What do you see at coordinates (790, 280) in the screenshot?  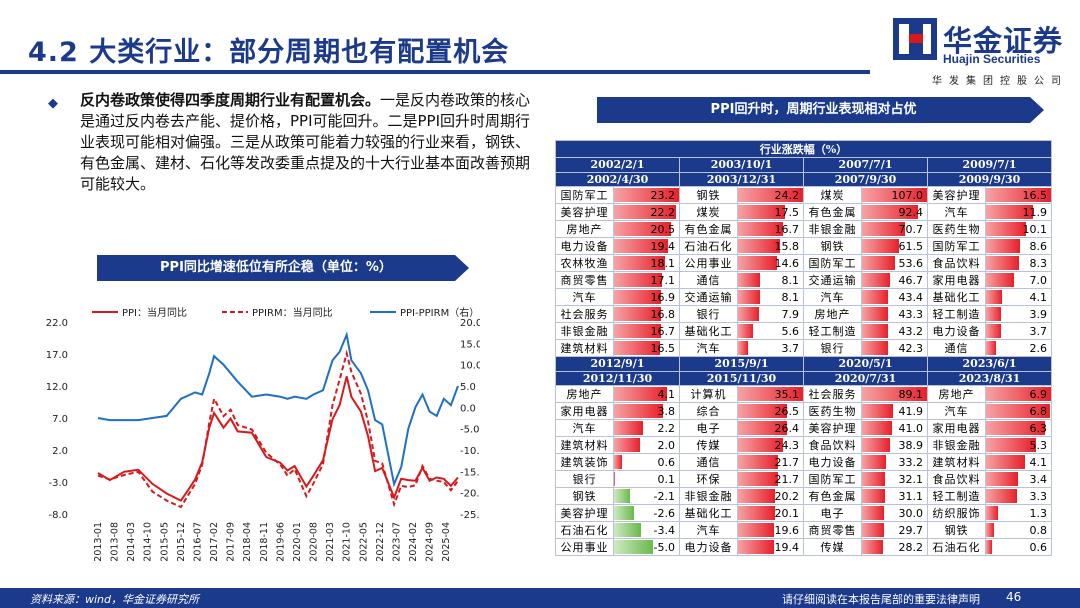 I see `return-value: 8.1` at bounding box center [790, 280].